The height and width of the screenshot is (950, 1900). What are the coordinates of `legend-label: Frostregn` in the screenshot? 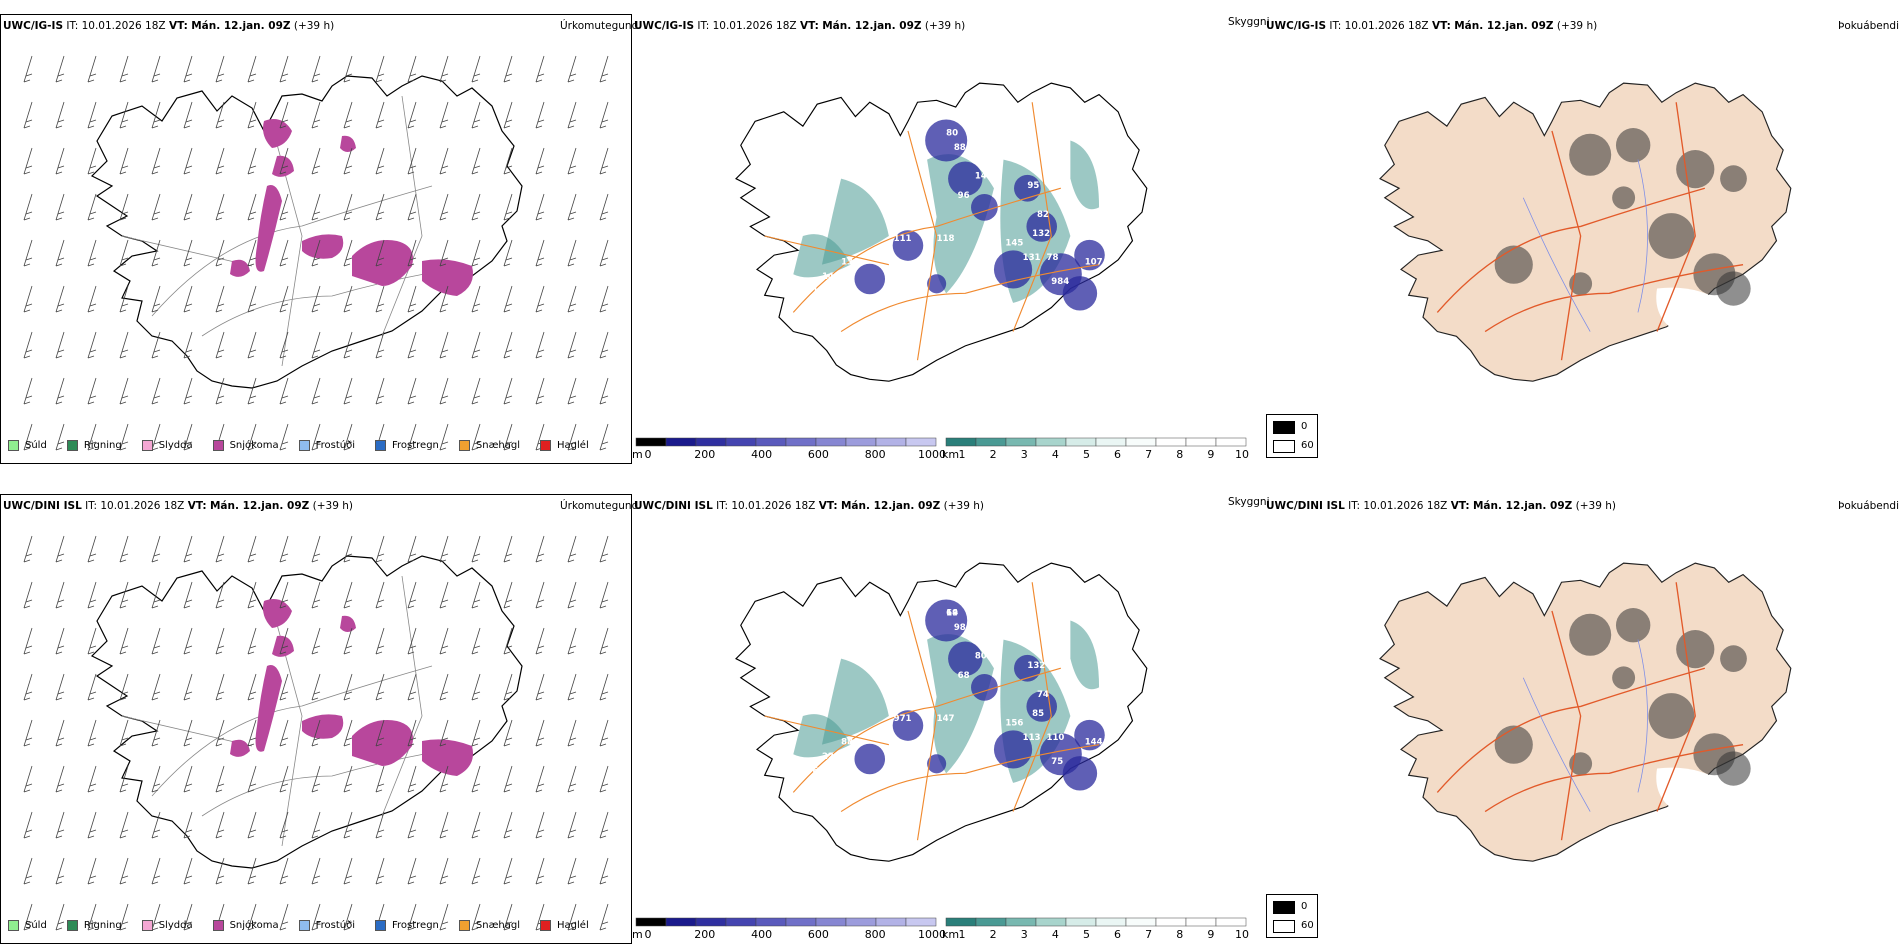 It's located at (415, 925).